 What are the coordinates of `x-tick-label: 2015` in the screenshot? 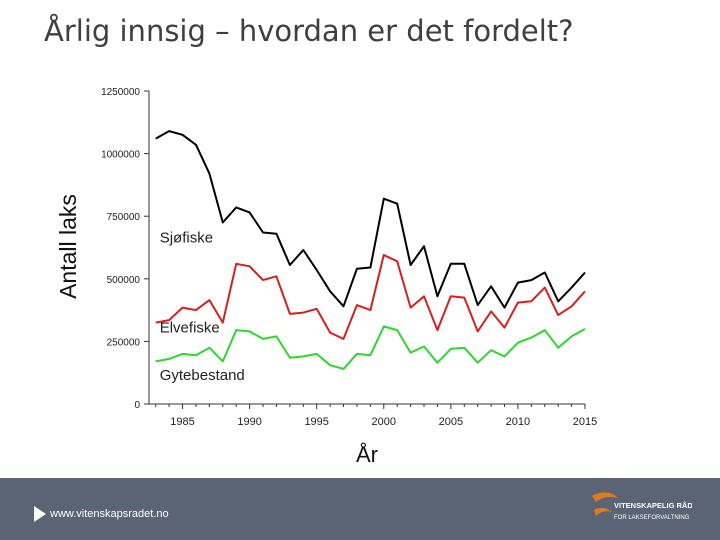 It's located at (585, 422).